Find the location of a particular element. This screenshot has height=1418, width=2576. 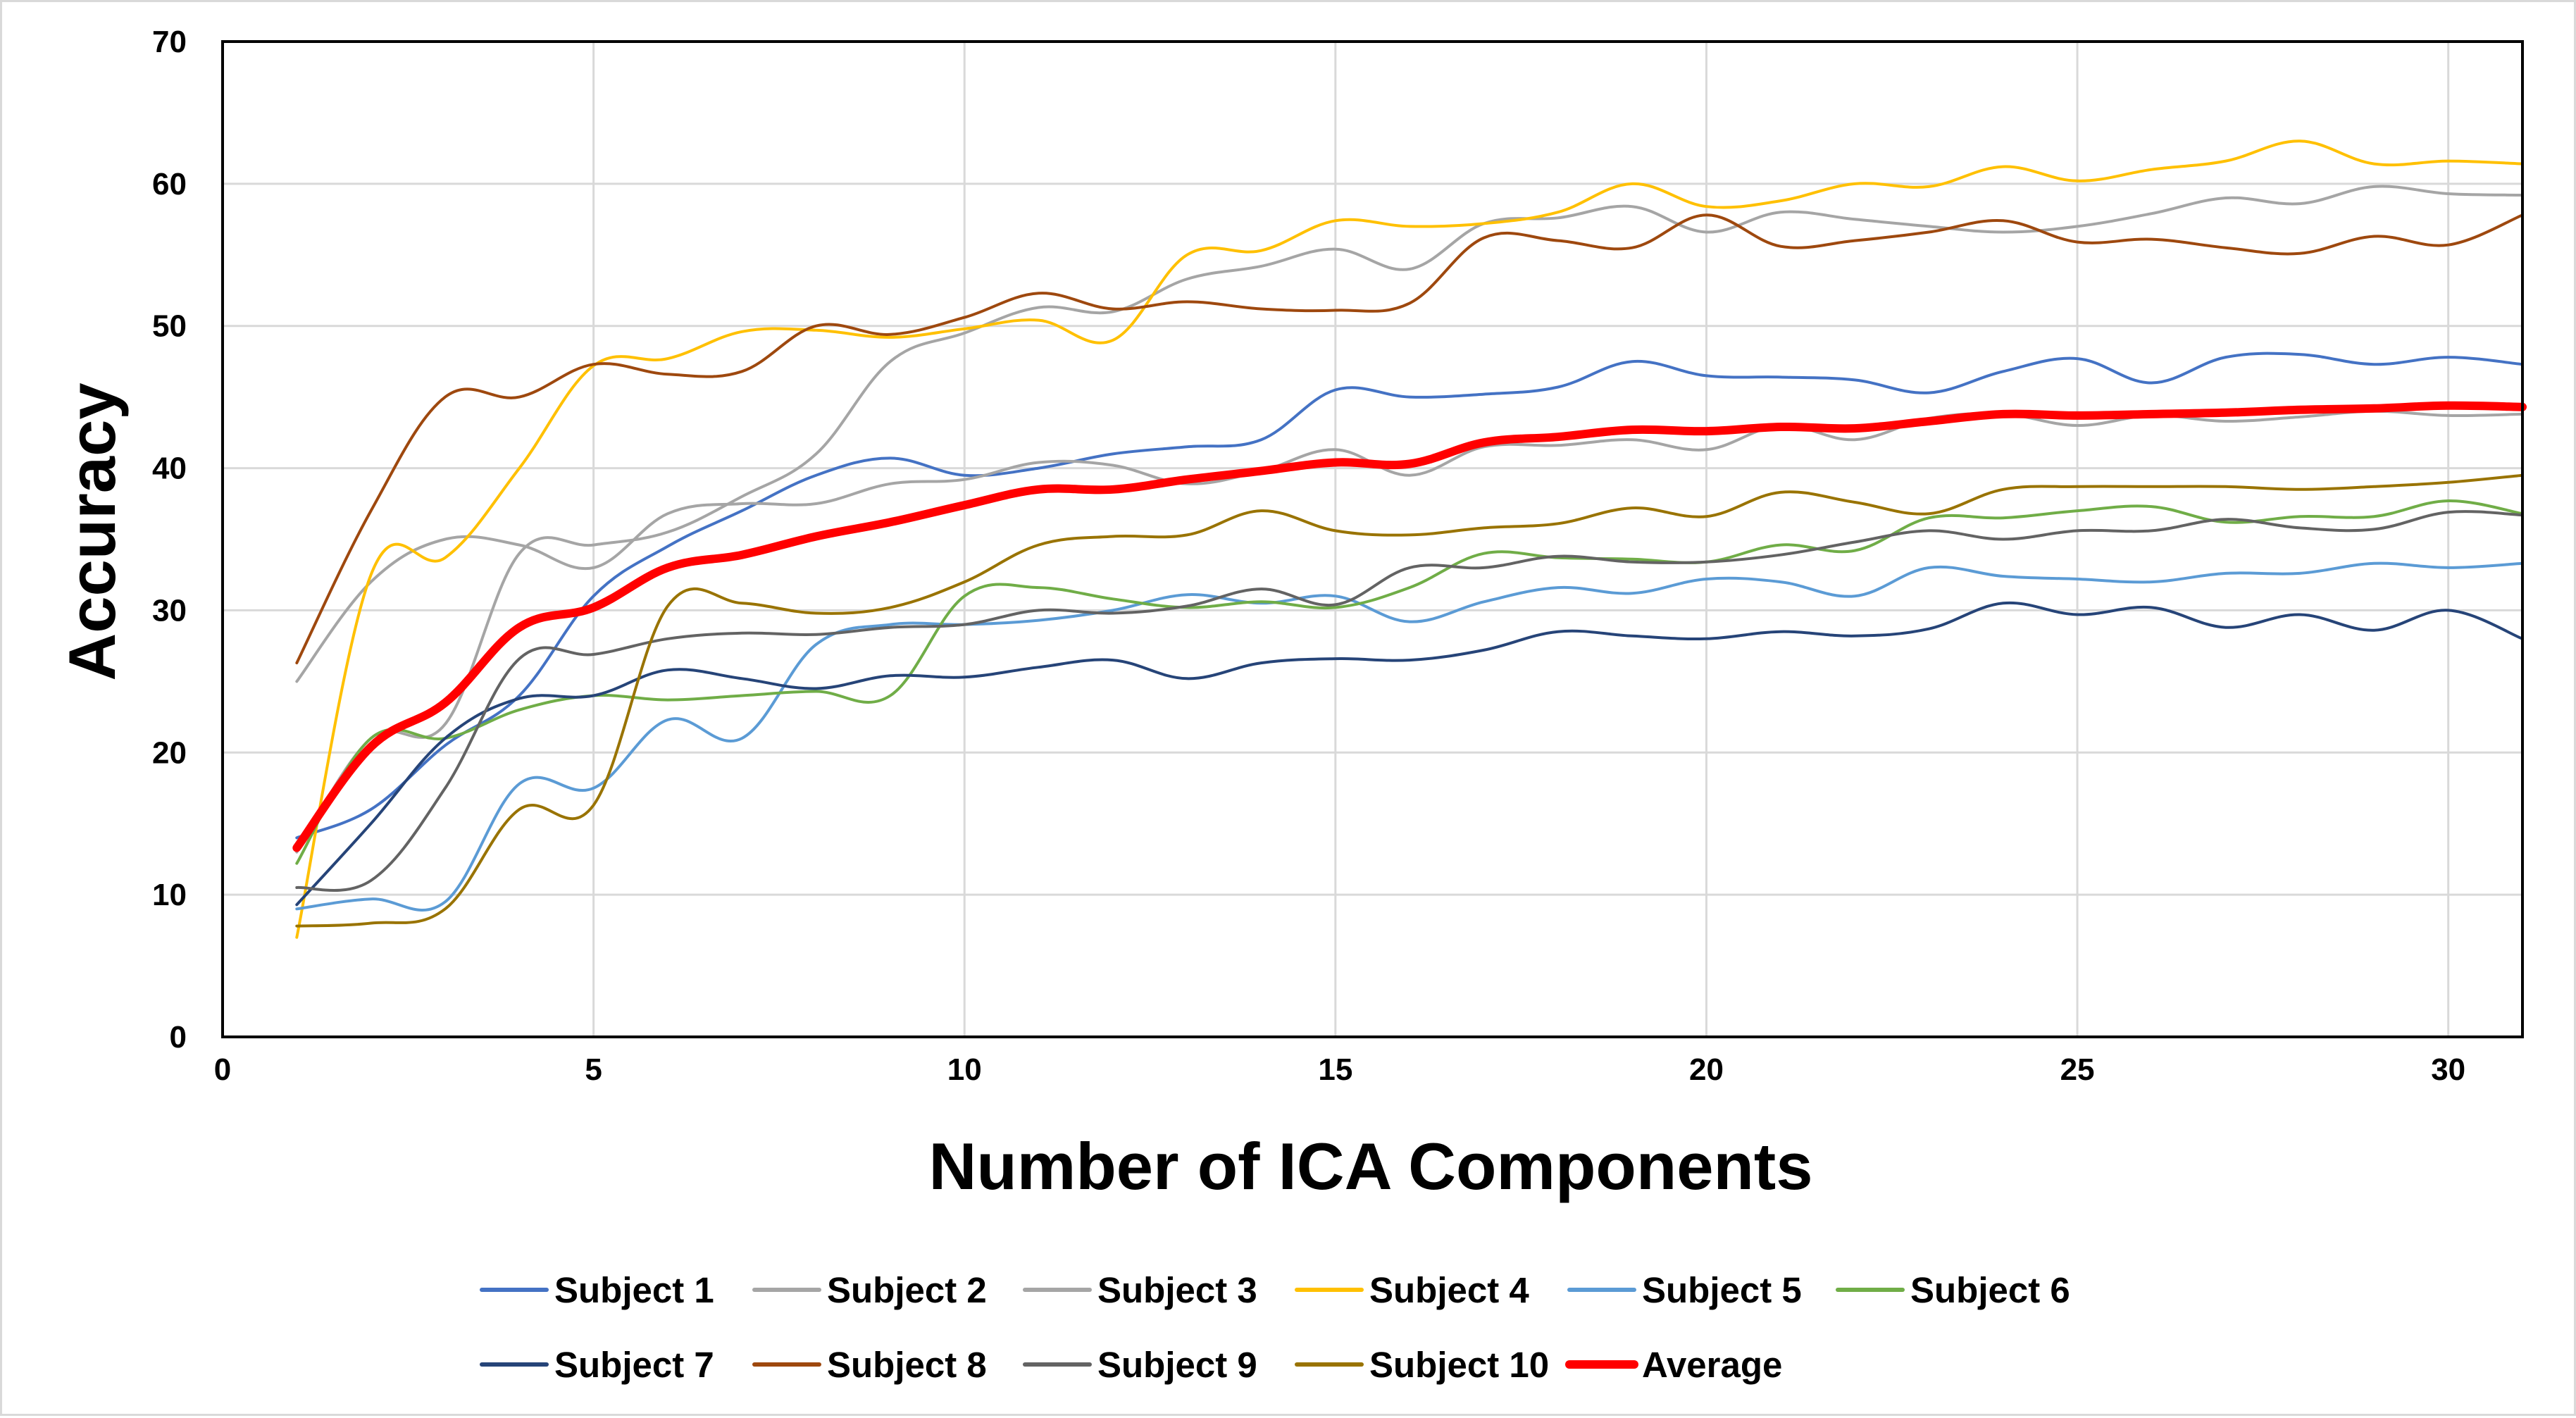

legend-label-subject-6: Subject 6 is located at coordinates (1990, 1290).